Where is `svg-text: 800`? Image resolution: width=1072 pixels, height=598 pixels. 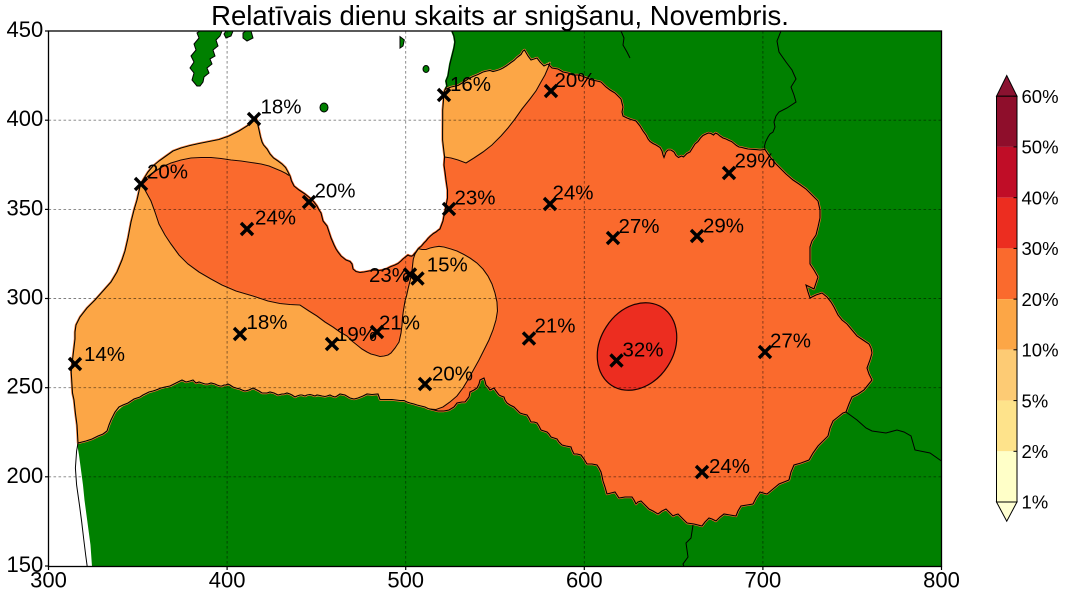 svg-text: 800 is located at coordinates (941, 579).